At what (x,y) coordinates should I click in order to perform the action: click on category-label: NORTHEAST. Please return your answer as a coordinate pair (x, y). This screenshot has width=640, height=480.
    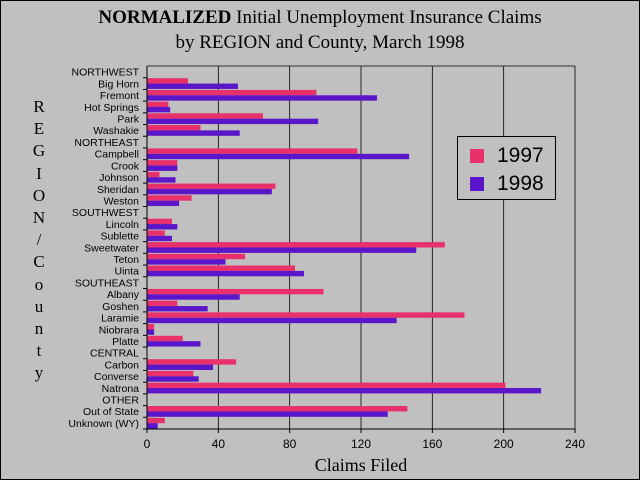
    Looking at the image, I should click on (106, 143).